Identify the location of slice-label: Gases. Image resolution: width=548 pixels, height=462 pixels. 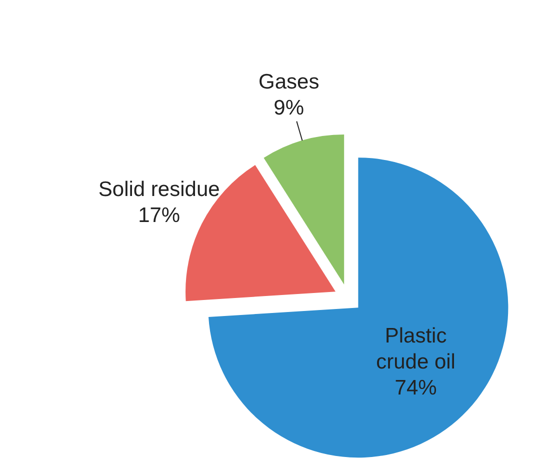
(289, 81).